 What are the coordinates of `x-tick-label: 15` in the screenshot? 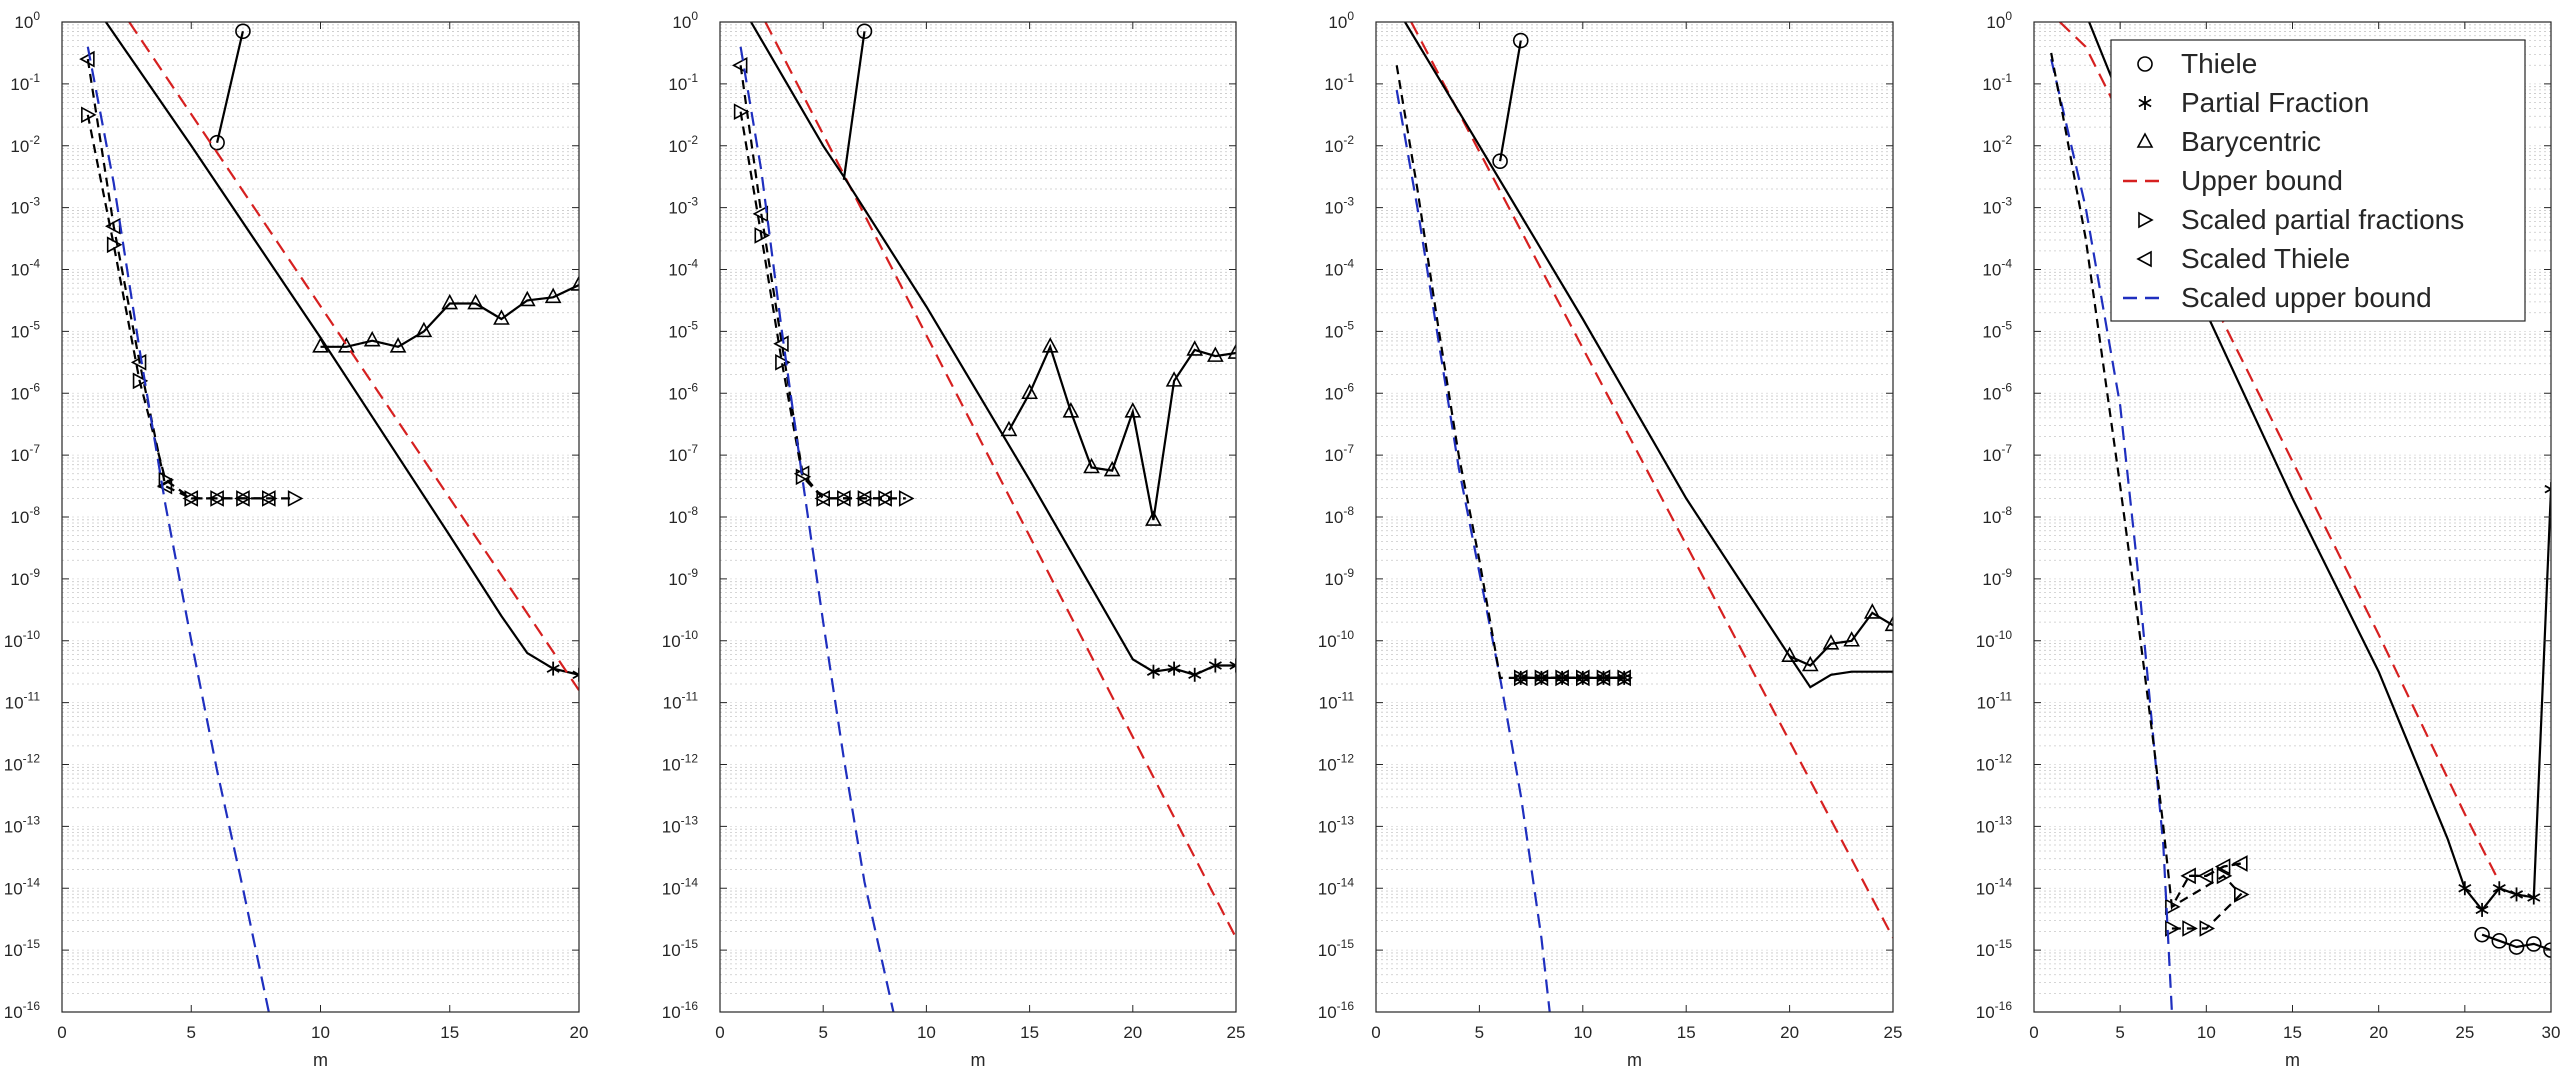 It's located at (2292, 1032).